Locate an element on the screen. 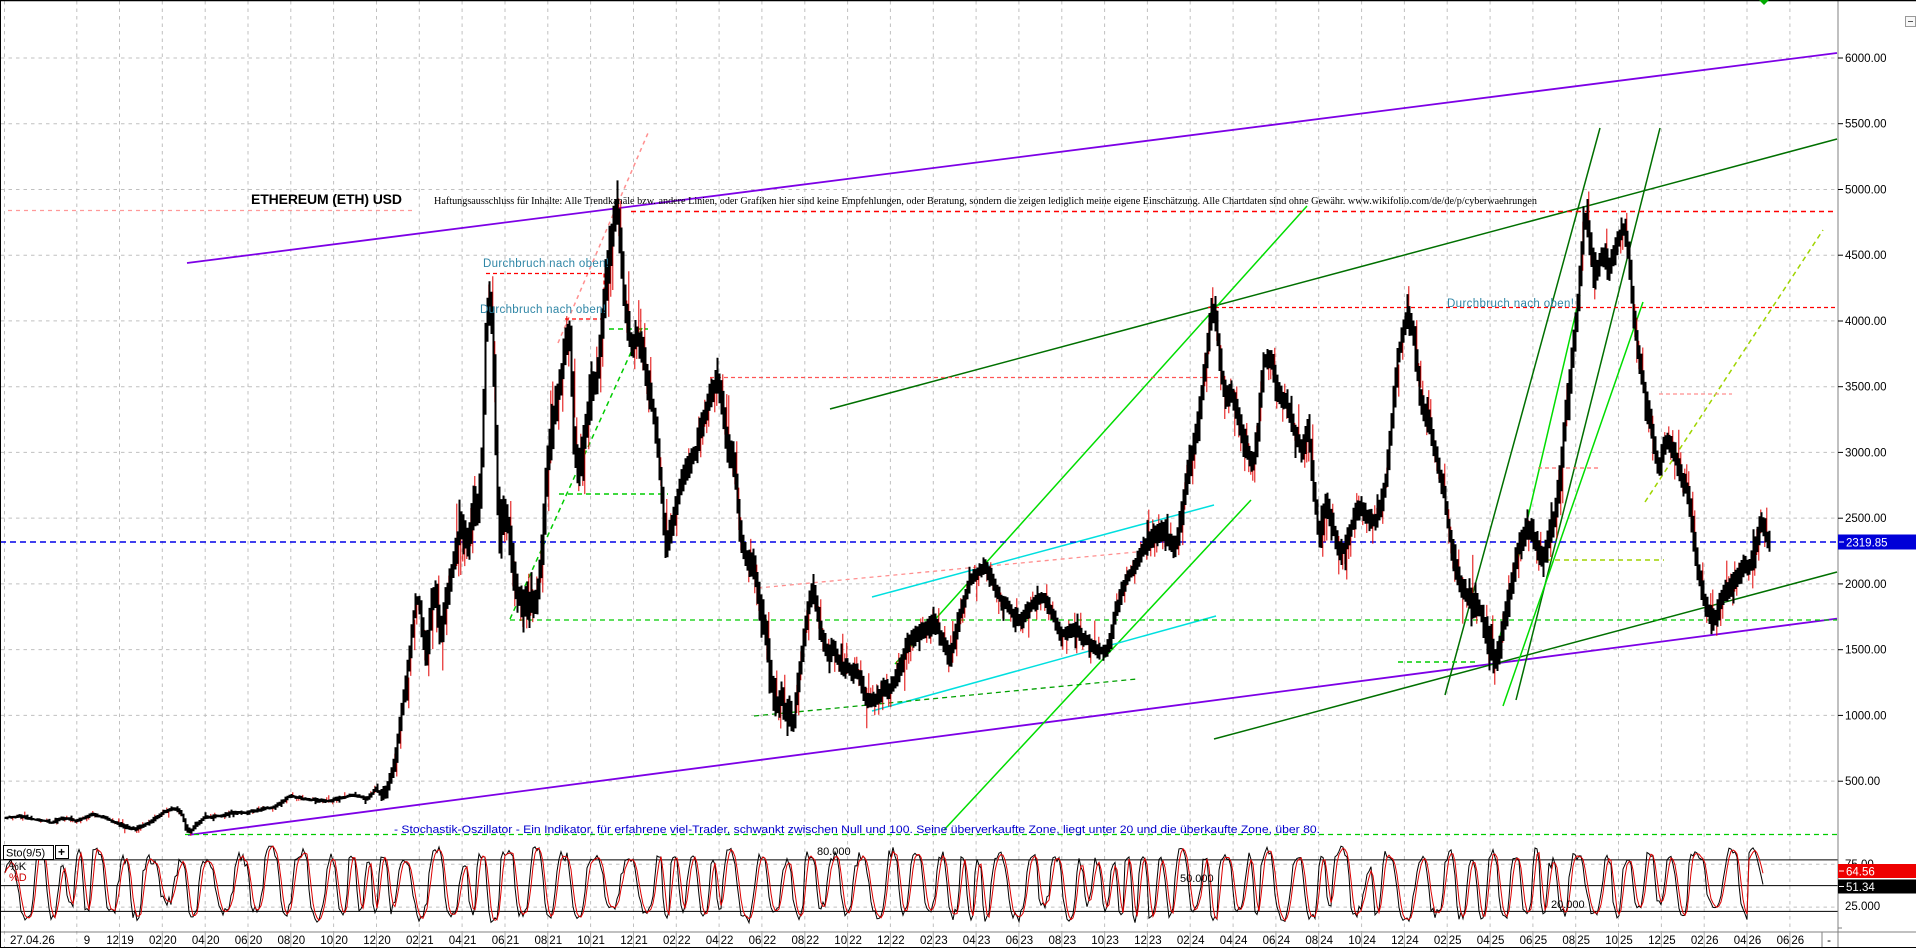  svg-text: 6000.00 is located at coordinates (1866, 59).